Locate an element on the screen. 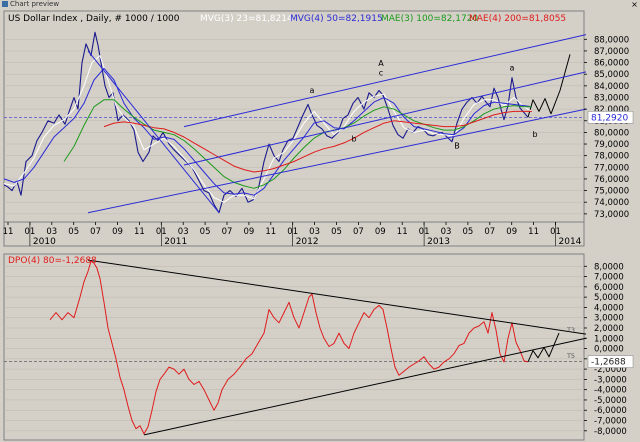  y-tick-label: 88,0000 is located at coordinates (611, 40).